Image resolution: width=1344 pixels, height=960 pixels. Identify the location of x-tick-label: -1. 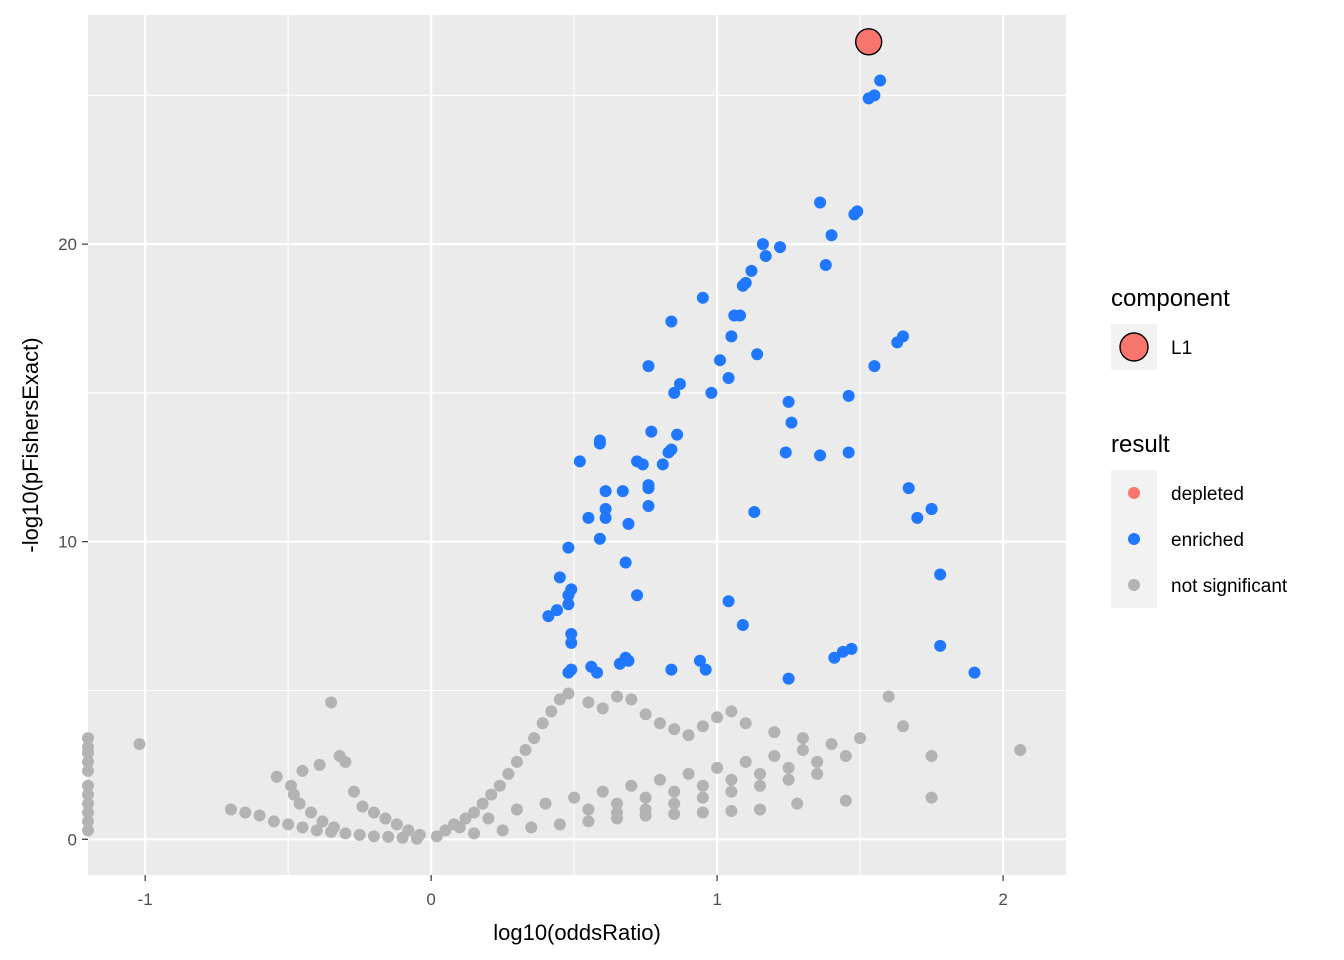
(145, 899).